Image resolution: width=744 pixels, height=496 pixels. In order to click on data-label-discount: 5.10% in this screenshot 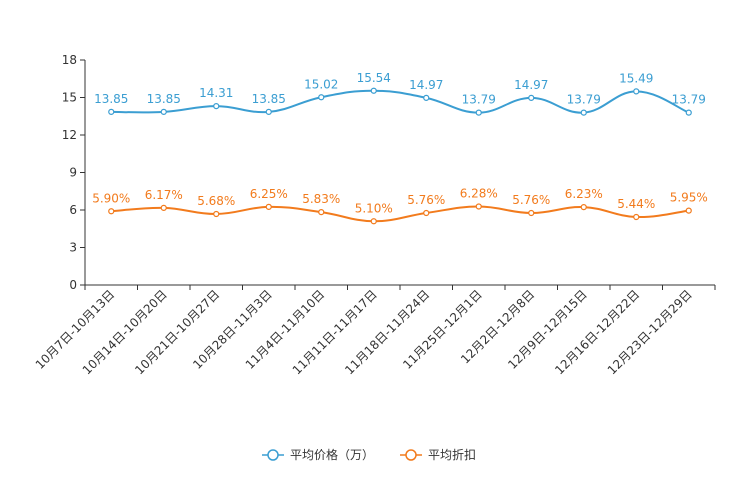, I will do `click(374, 208)`.